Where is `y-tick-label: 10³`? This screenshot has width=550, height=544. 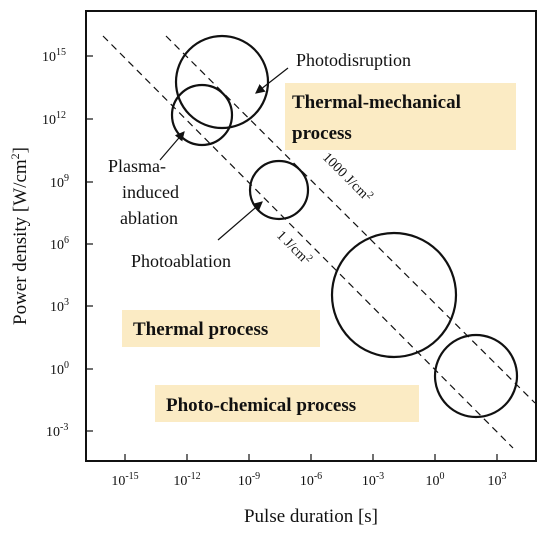 y-tick-label: 10³ is located at coordinates (59, 306).